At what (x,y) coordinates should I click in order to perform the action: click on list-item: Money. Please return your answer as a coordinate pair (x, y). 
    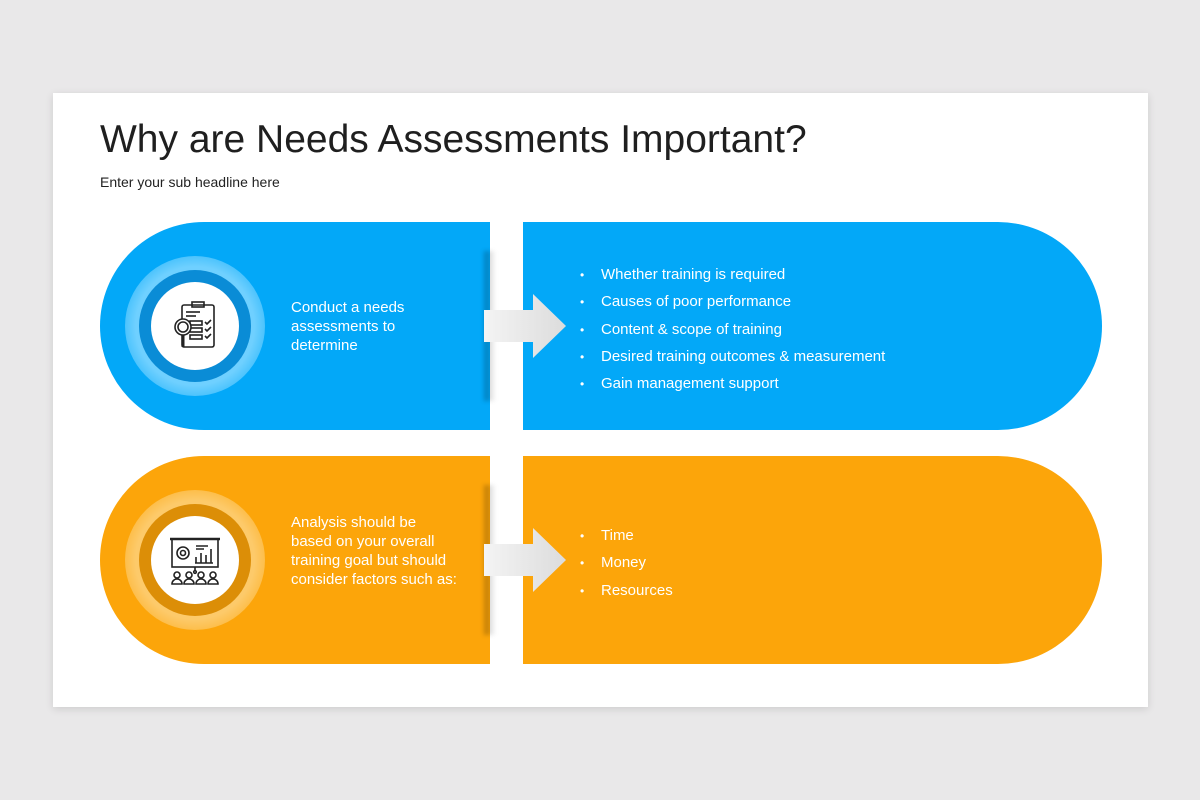
    Looking at the image, I should click on (626, 562).